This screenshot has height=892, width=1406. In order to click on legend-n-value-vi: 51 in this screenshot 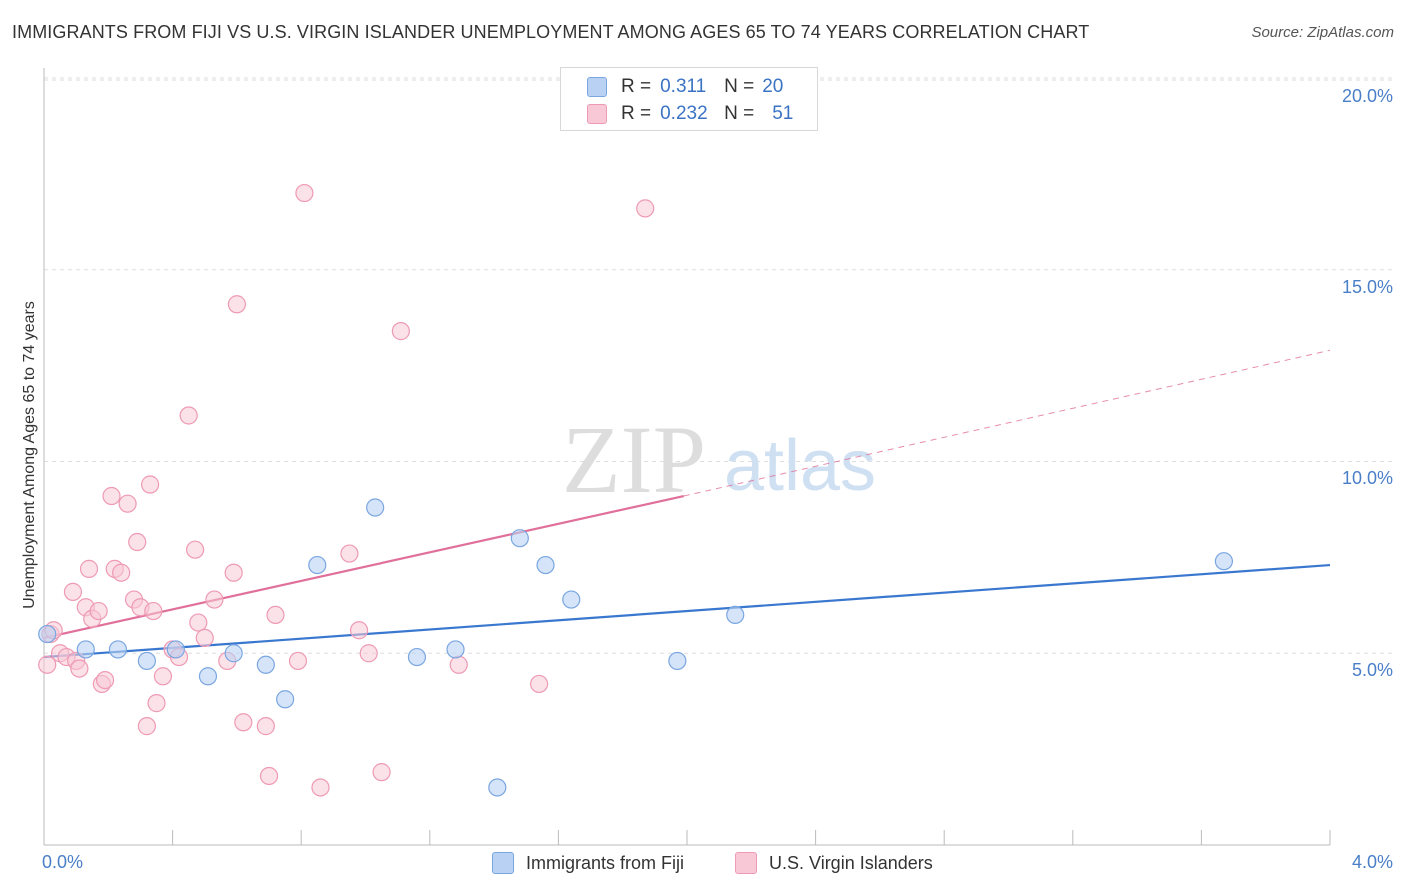, I will do `click(783, 113)`.